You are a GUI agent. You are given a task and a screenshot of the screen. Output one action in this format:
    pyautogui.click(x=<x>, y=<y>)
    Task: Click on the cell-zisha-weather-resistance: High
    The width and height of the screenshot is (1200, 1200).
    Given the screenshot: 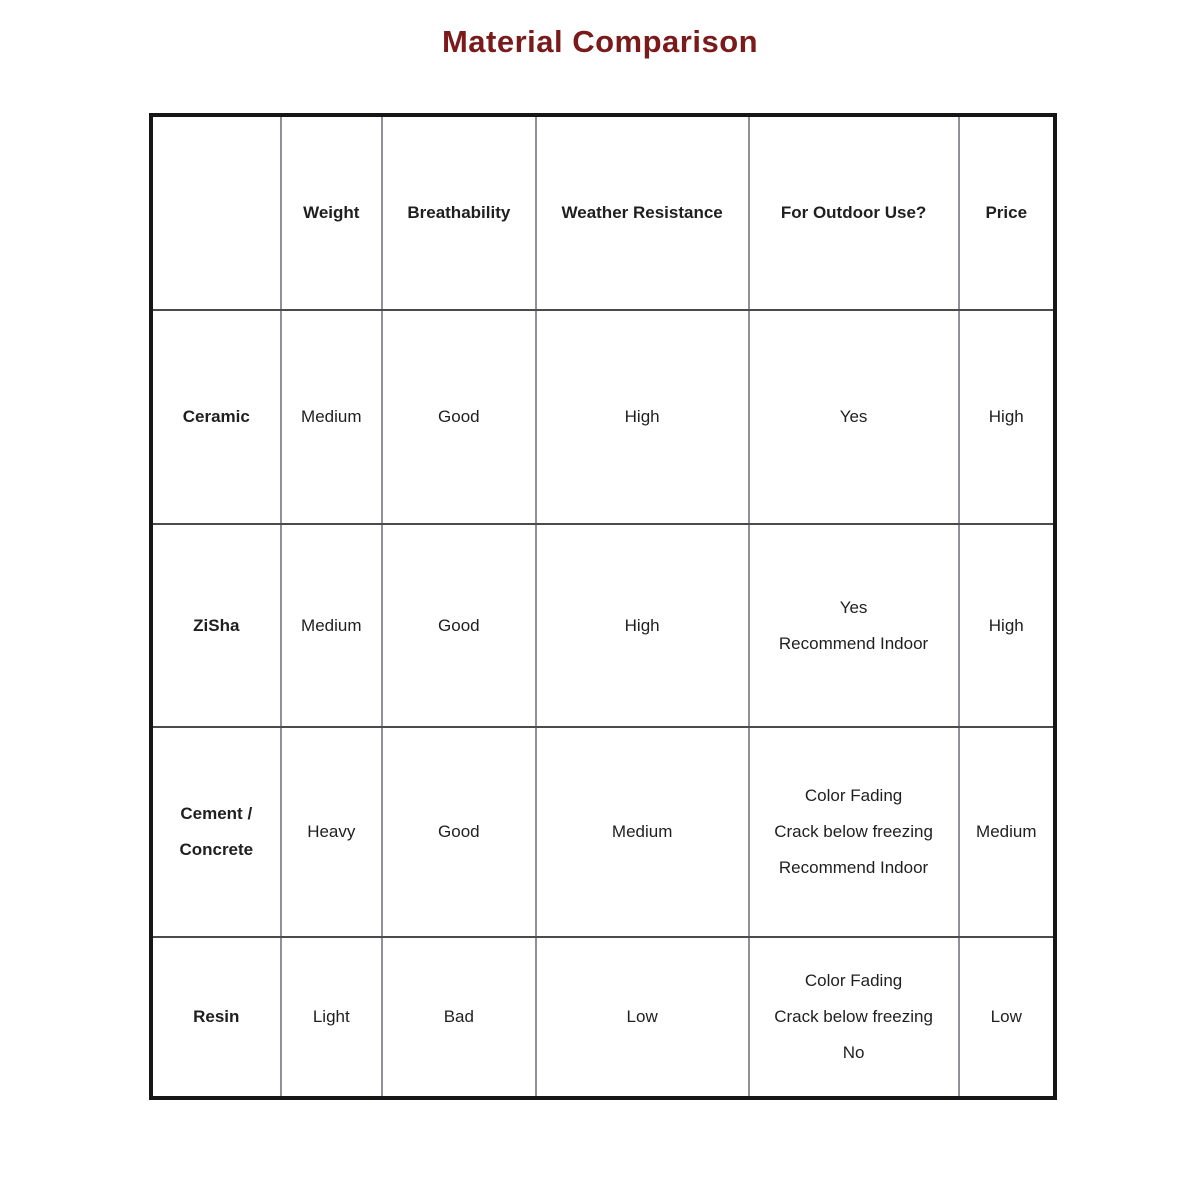 What is the action you would take?
    pyautogui.click(x=642, y=626)
    